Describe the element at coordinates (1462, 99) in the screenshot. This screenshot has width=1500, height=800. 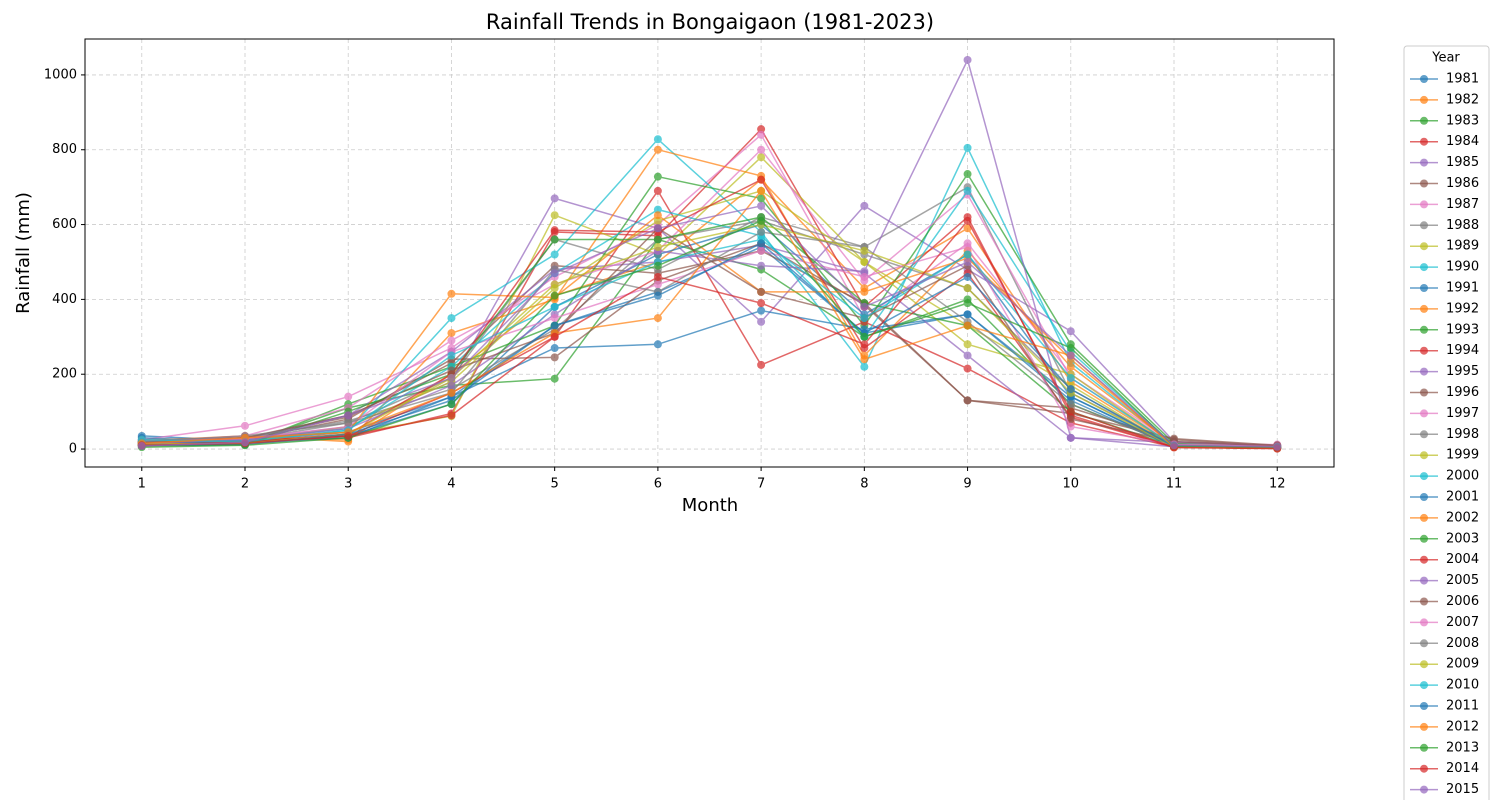
I see `legend-label: 1982` at that location.